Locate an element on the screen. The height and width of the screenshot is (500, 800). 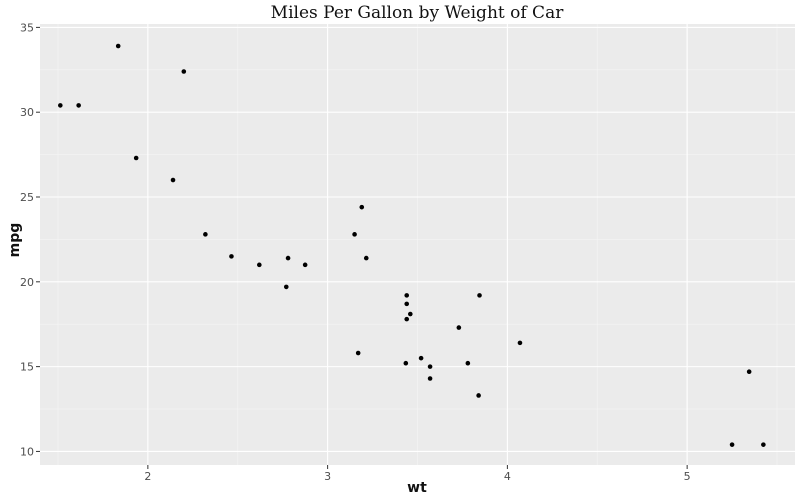
y-tick-label: 10 is located at coordinates (27, 451).